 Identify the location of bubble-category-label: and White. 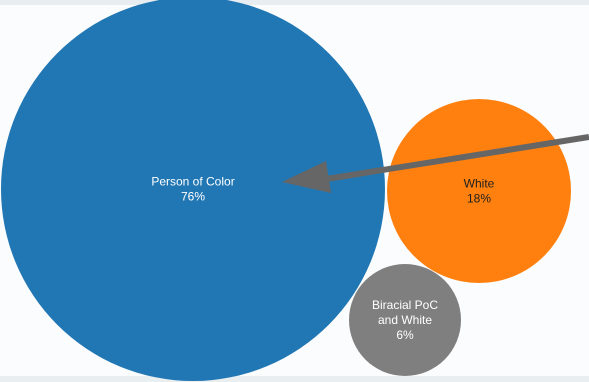
(405, 320).